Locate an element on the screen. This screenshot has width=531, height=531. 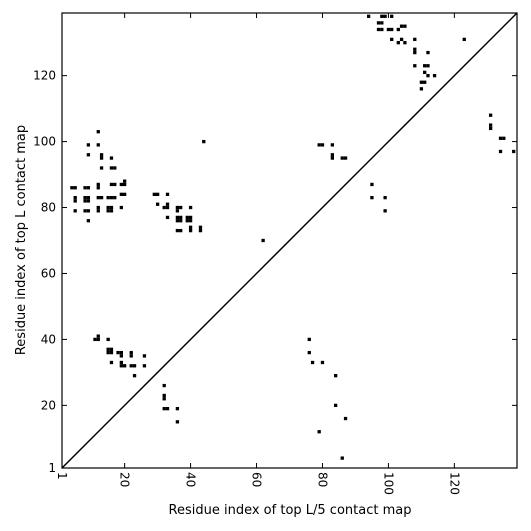
x-tick-label: 20 is located at coordinates (125, 479).